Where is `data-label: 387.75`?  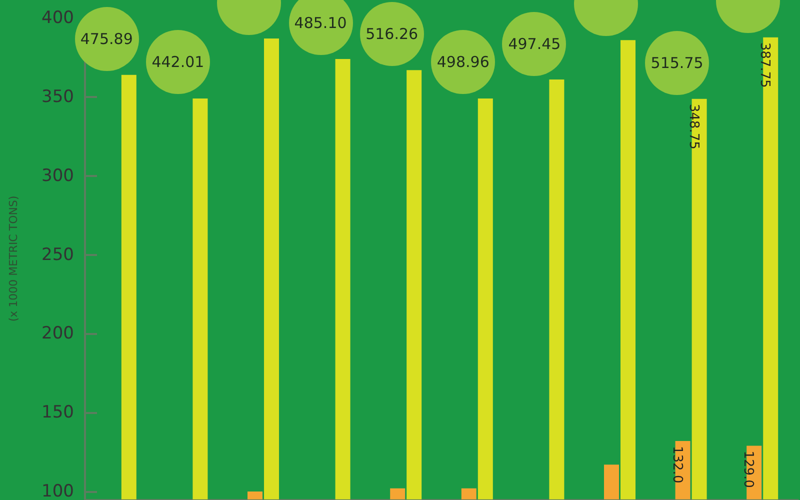 data-label: 387.75 is located at coordinates (764, 65).